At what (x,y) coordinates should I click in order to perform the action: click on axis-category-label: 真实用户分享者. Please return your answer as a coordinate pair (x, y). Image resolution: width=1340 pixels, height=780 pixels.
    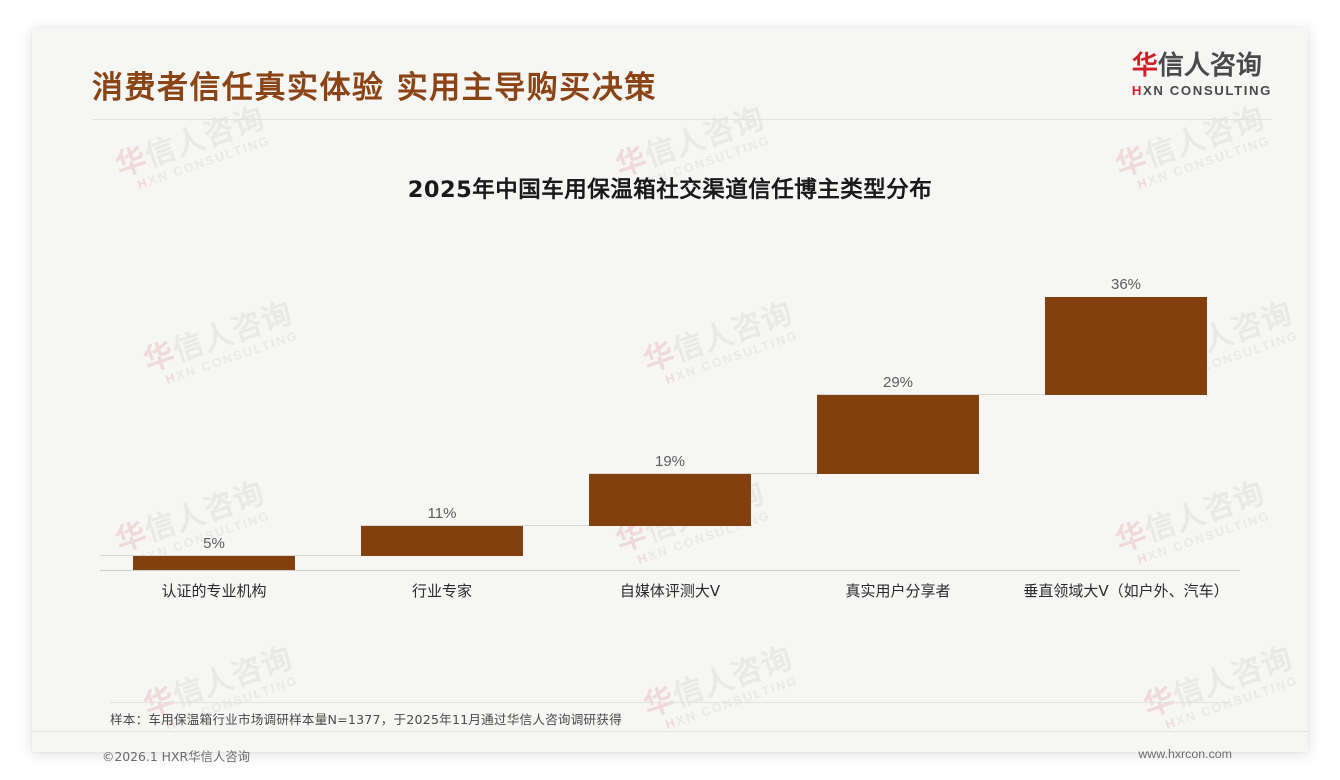
    Looking at the image, I should click on (898, 591).